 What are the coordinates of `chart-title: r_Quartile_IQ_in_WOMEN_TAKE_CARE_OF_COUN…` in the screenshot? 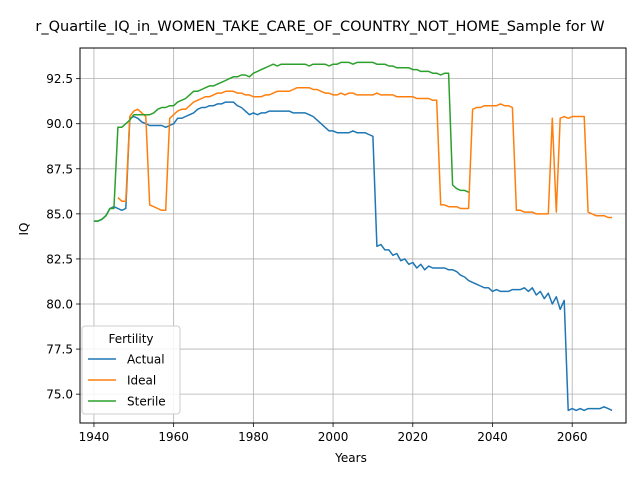 It's located at (319, 27).